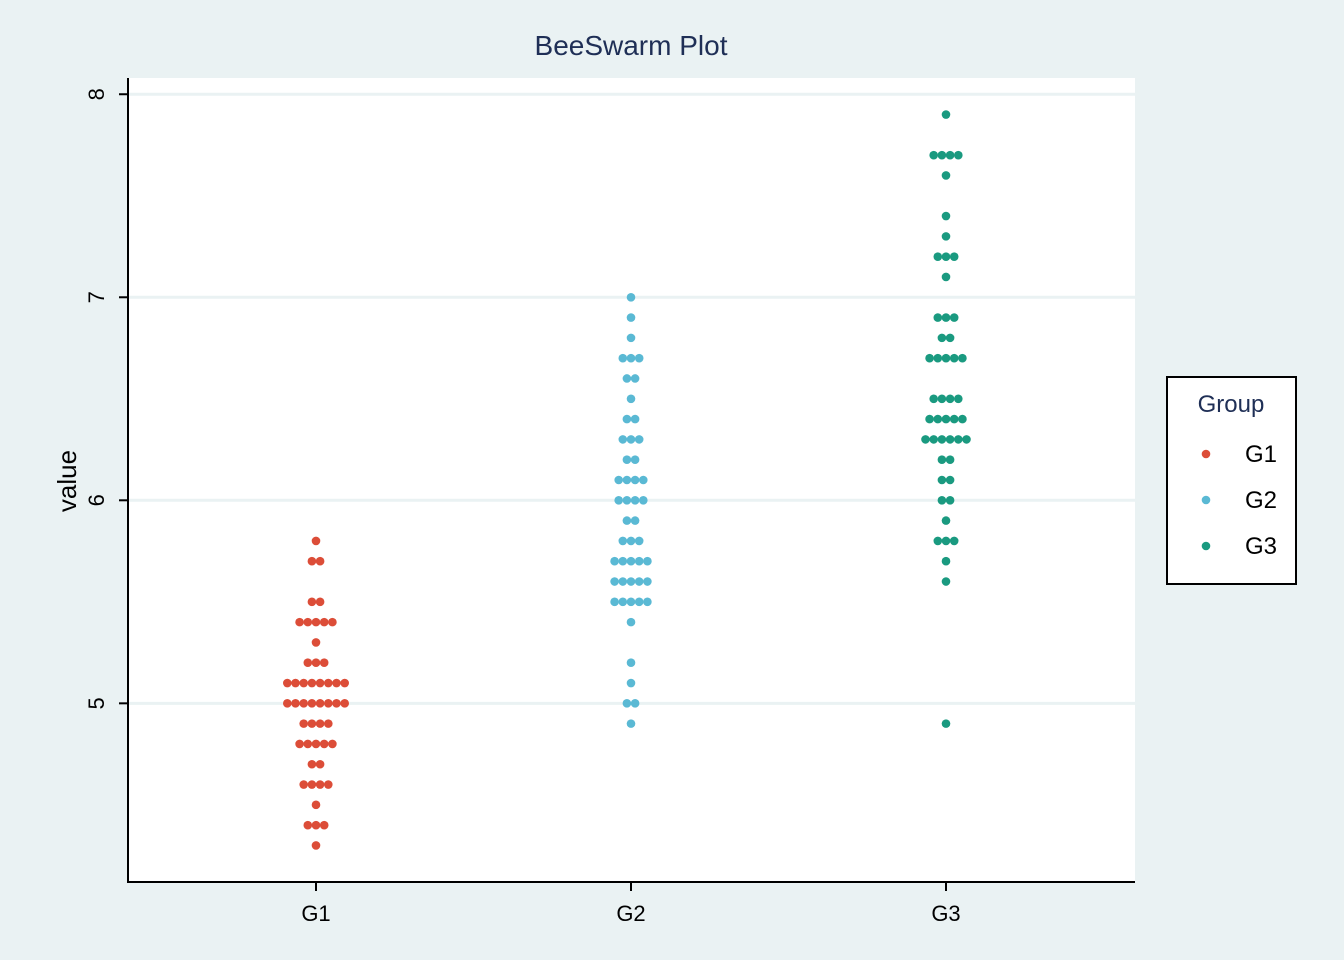  I want to click on y-axis-label: value, so click(67, 481).